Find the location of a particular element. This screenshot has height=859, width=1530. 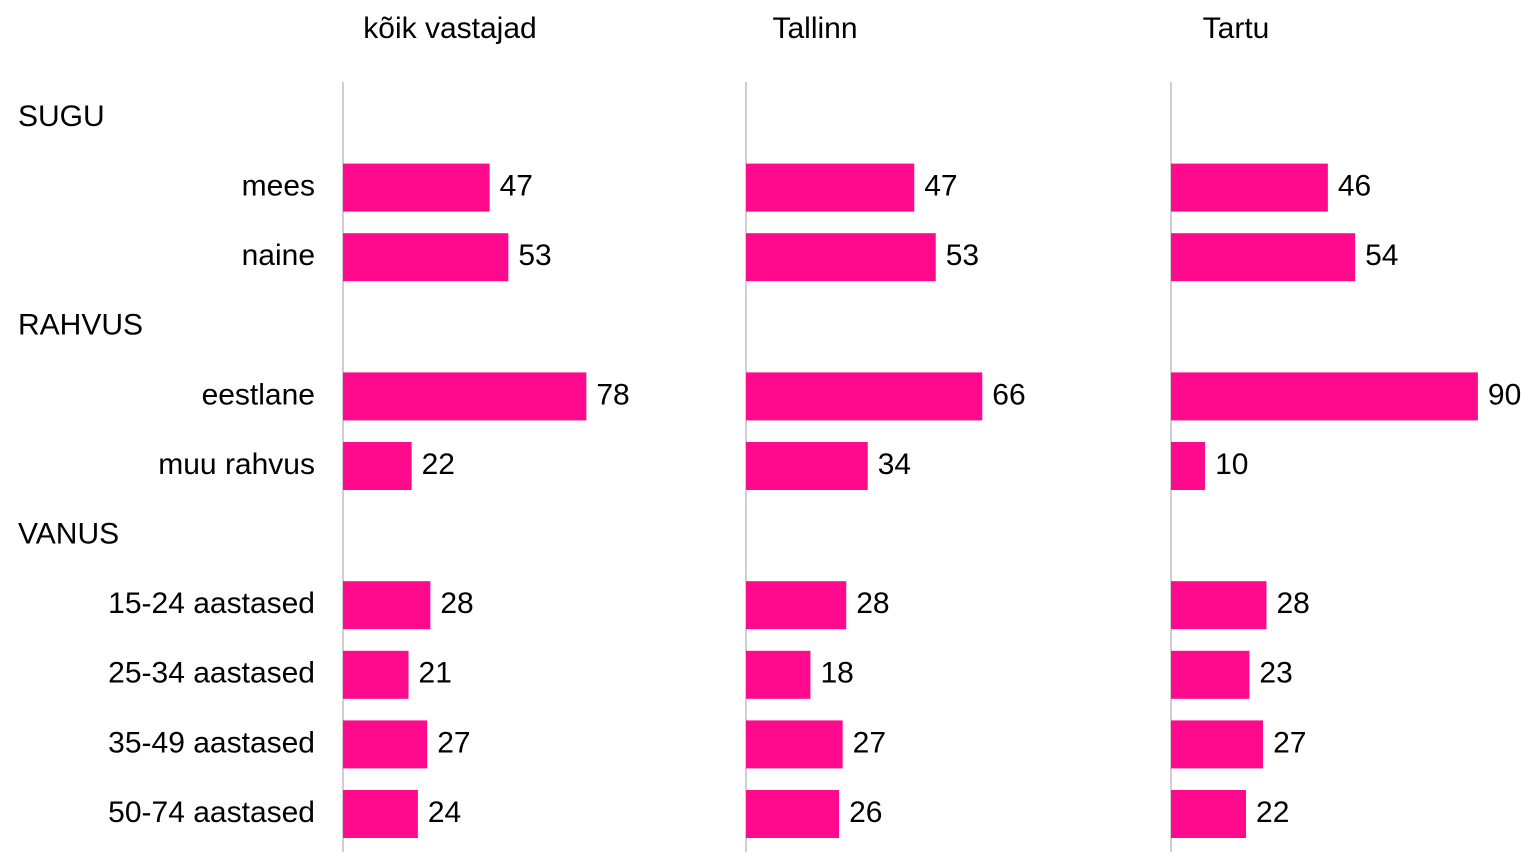

data-label: 34 is located at coordinates (894, 464).